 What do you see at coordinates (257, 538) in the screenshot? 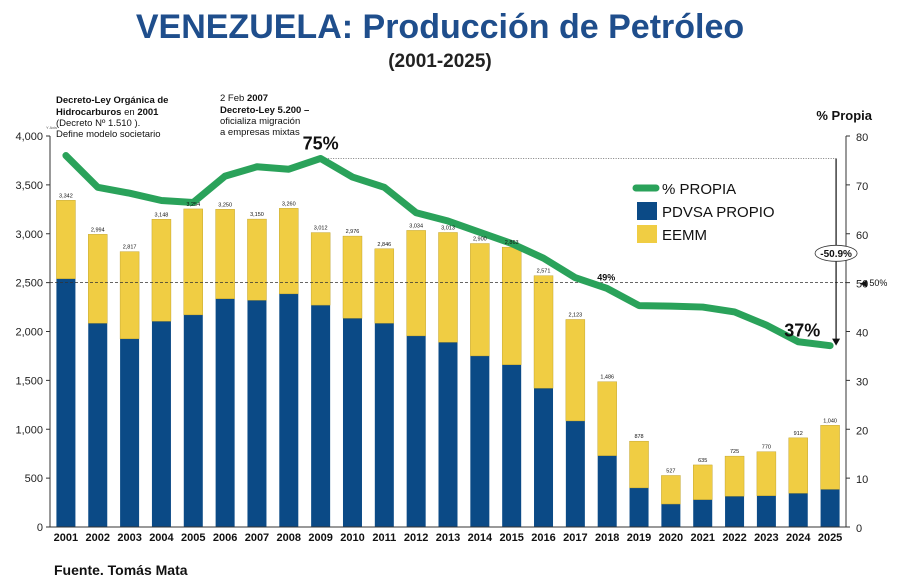
I see `x-tick-2007: 2007` at bounding box center [257, 538].